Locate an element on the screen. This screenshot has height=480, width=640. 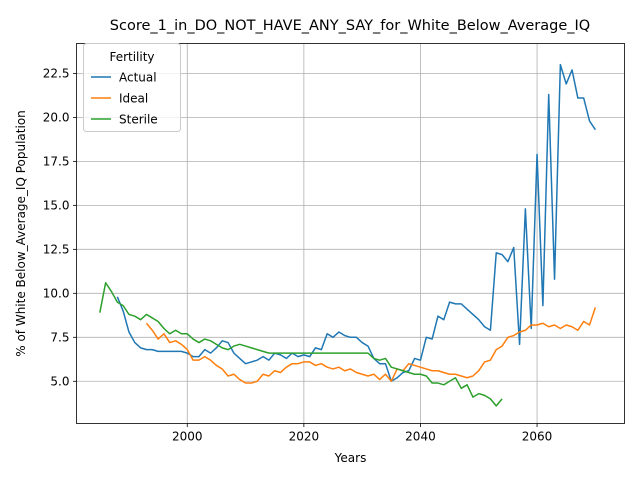
y-tick-label: 5.0 is located at coordinates (59, 382).